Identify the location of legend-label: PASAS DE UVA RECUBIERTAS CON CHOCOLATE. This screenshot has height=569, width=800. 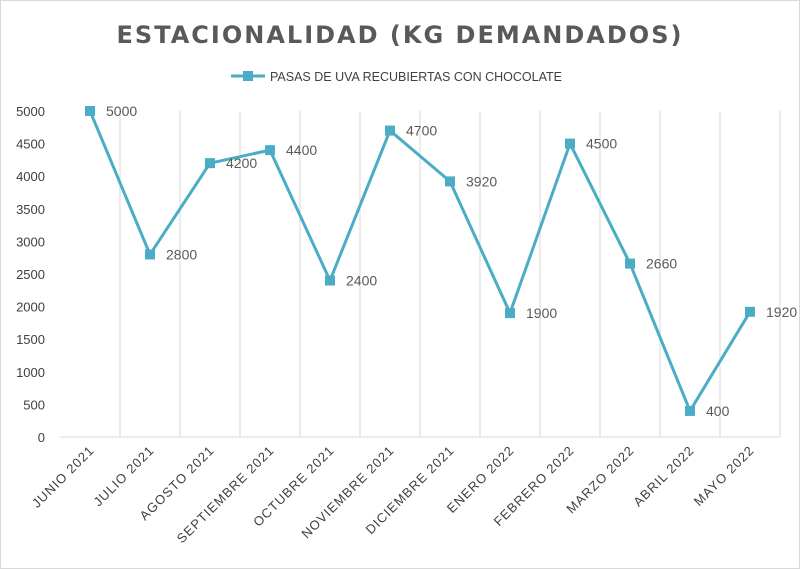
(416, 77).